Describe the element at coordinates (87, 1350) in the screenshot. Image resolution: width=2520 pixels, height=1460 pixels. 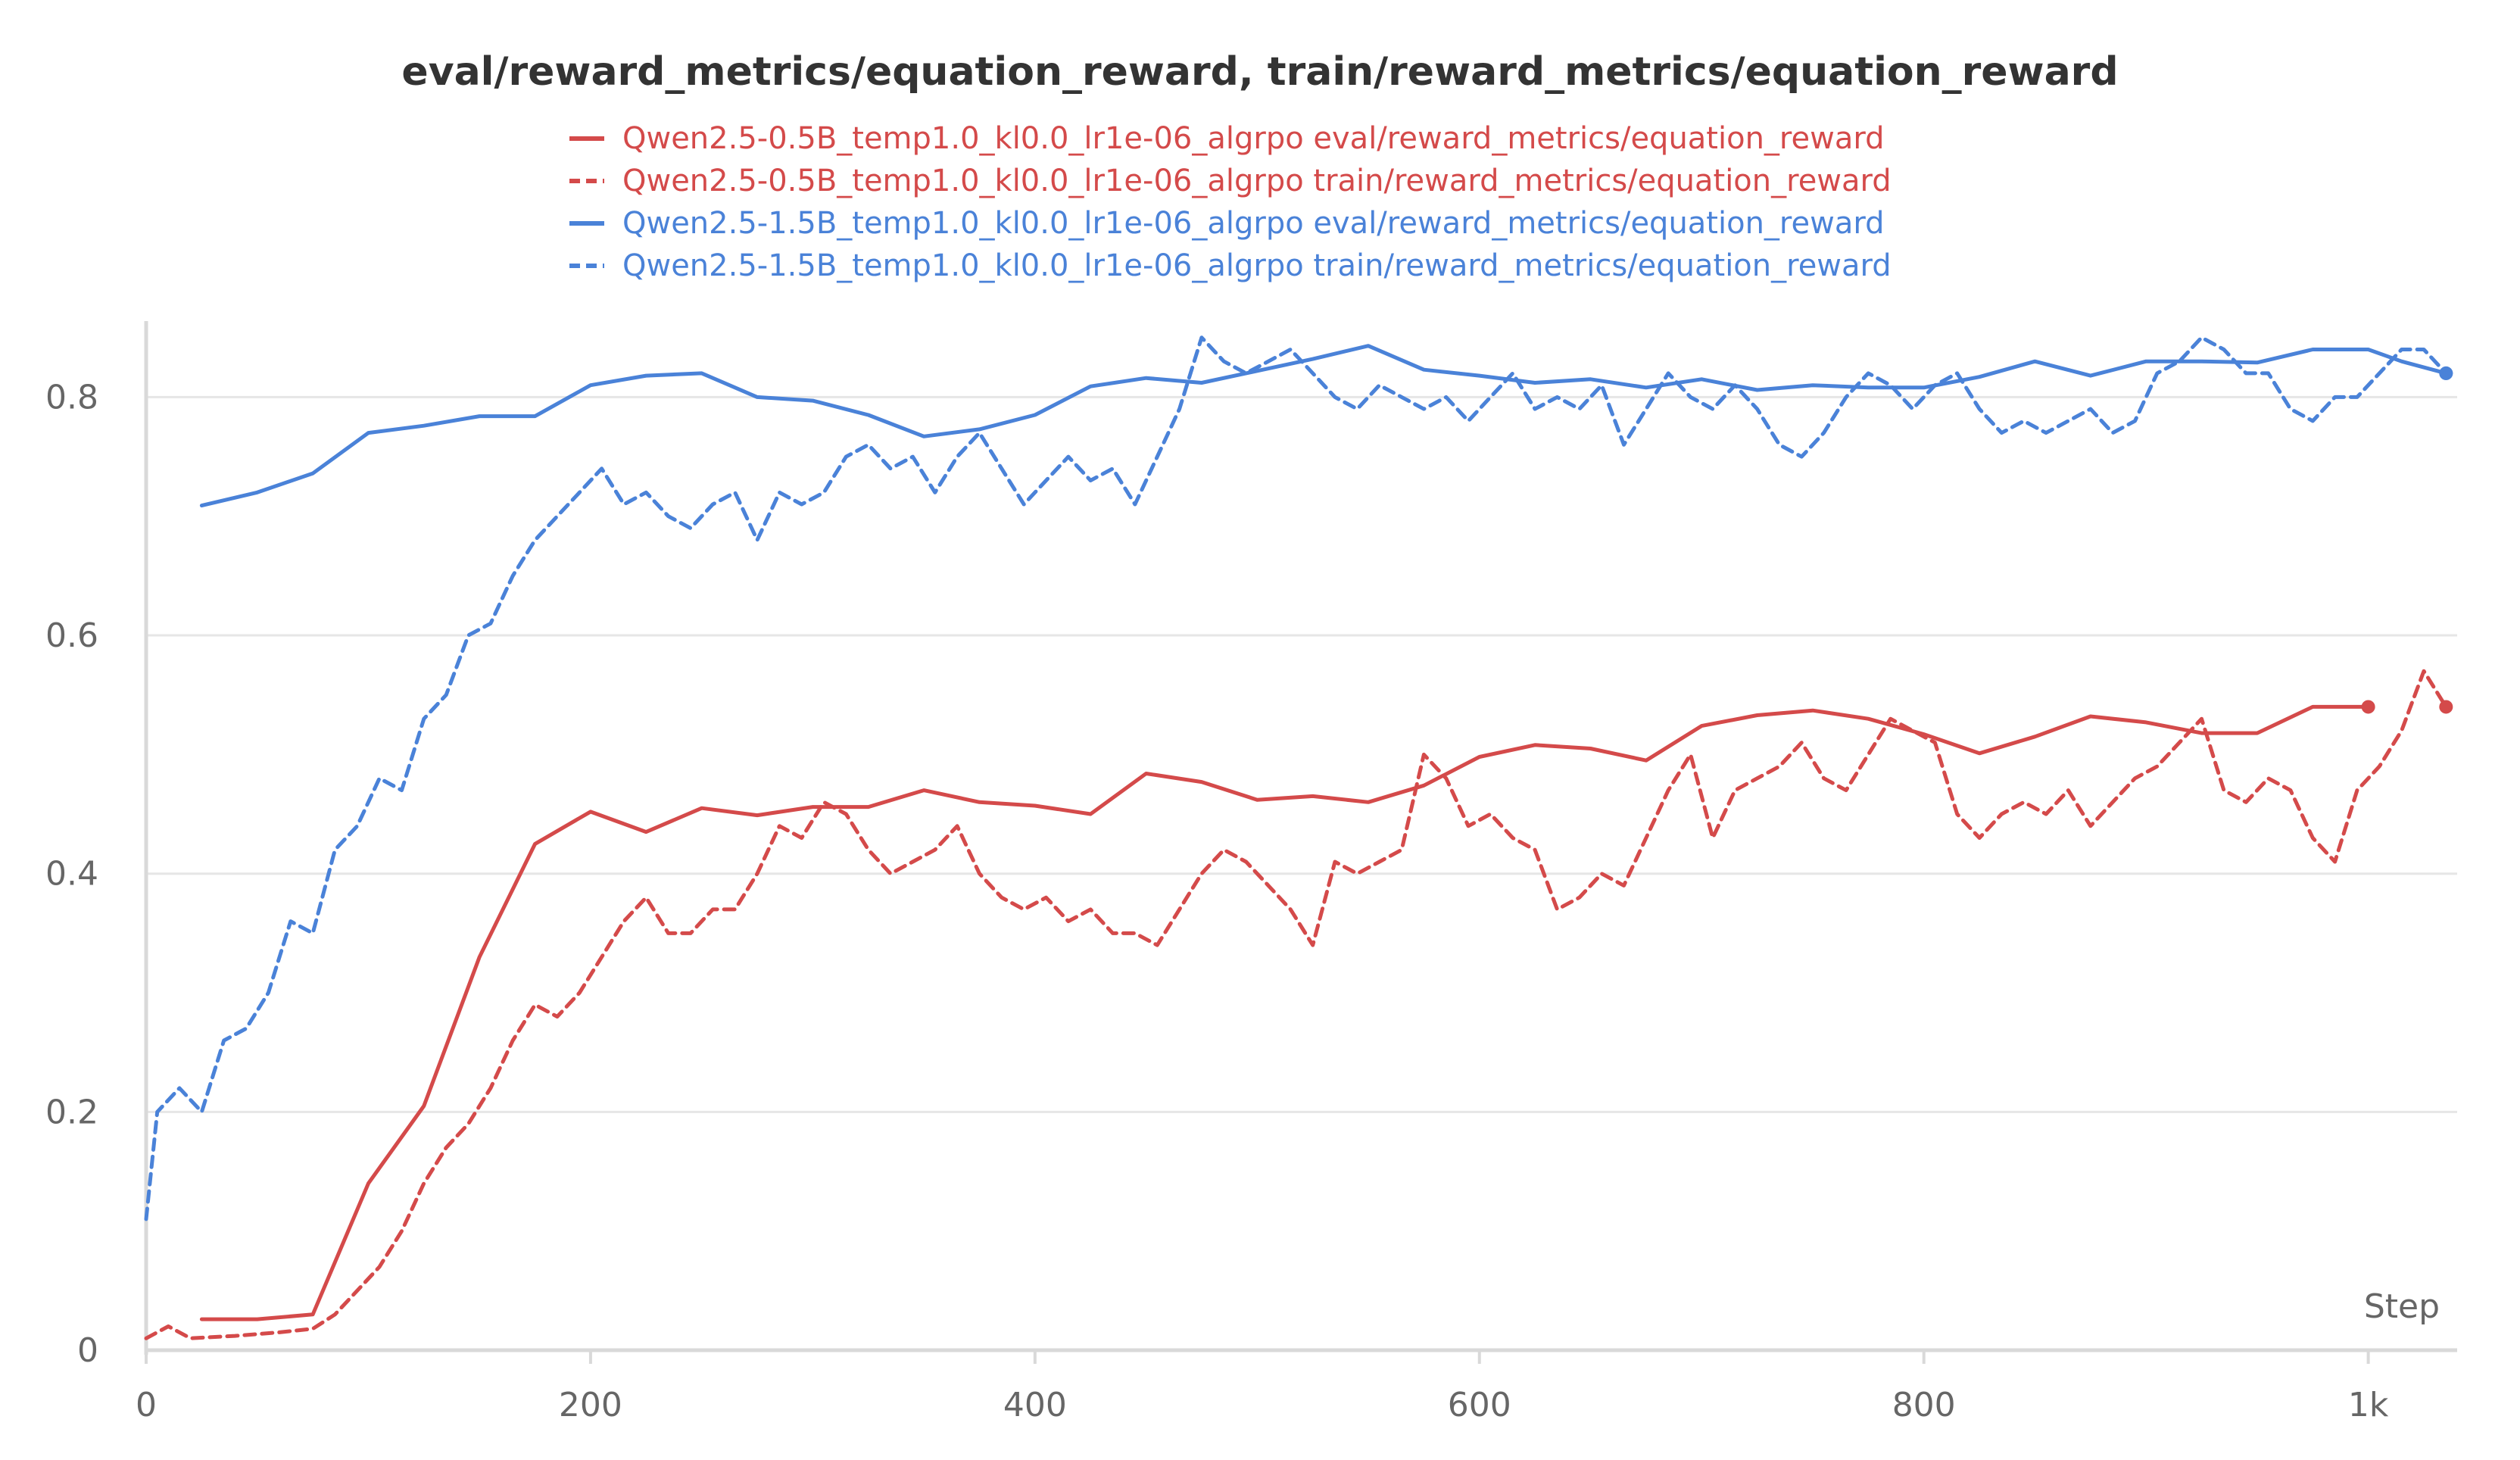
I see `y-tick-label: 0` at that location.